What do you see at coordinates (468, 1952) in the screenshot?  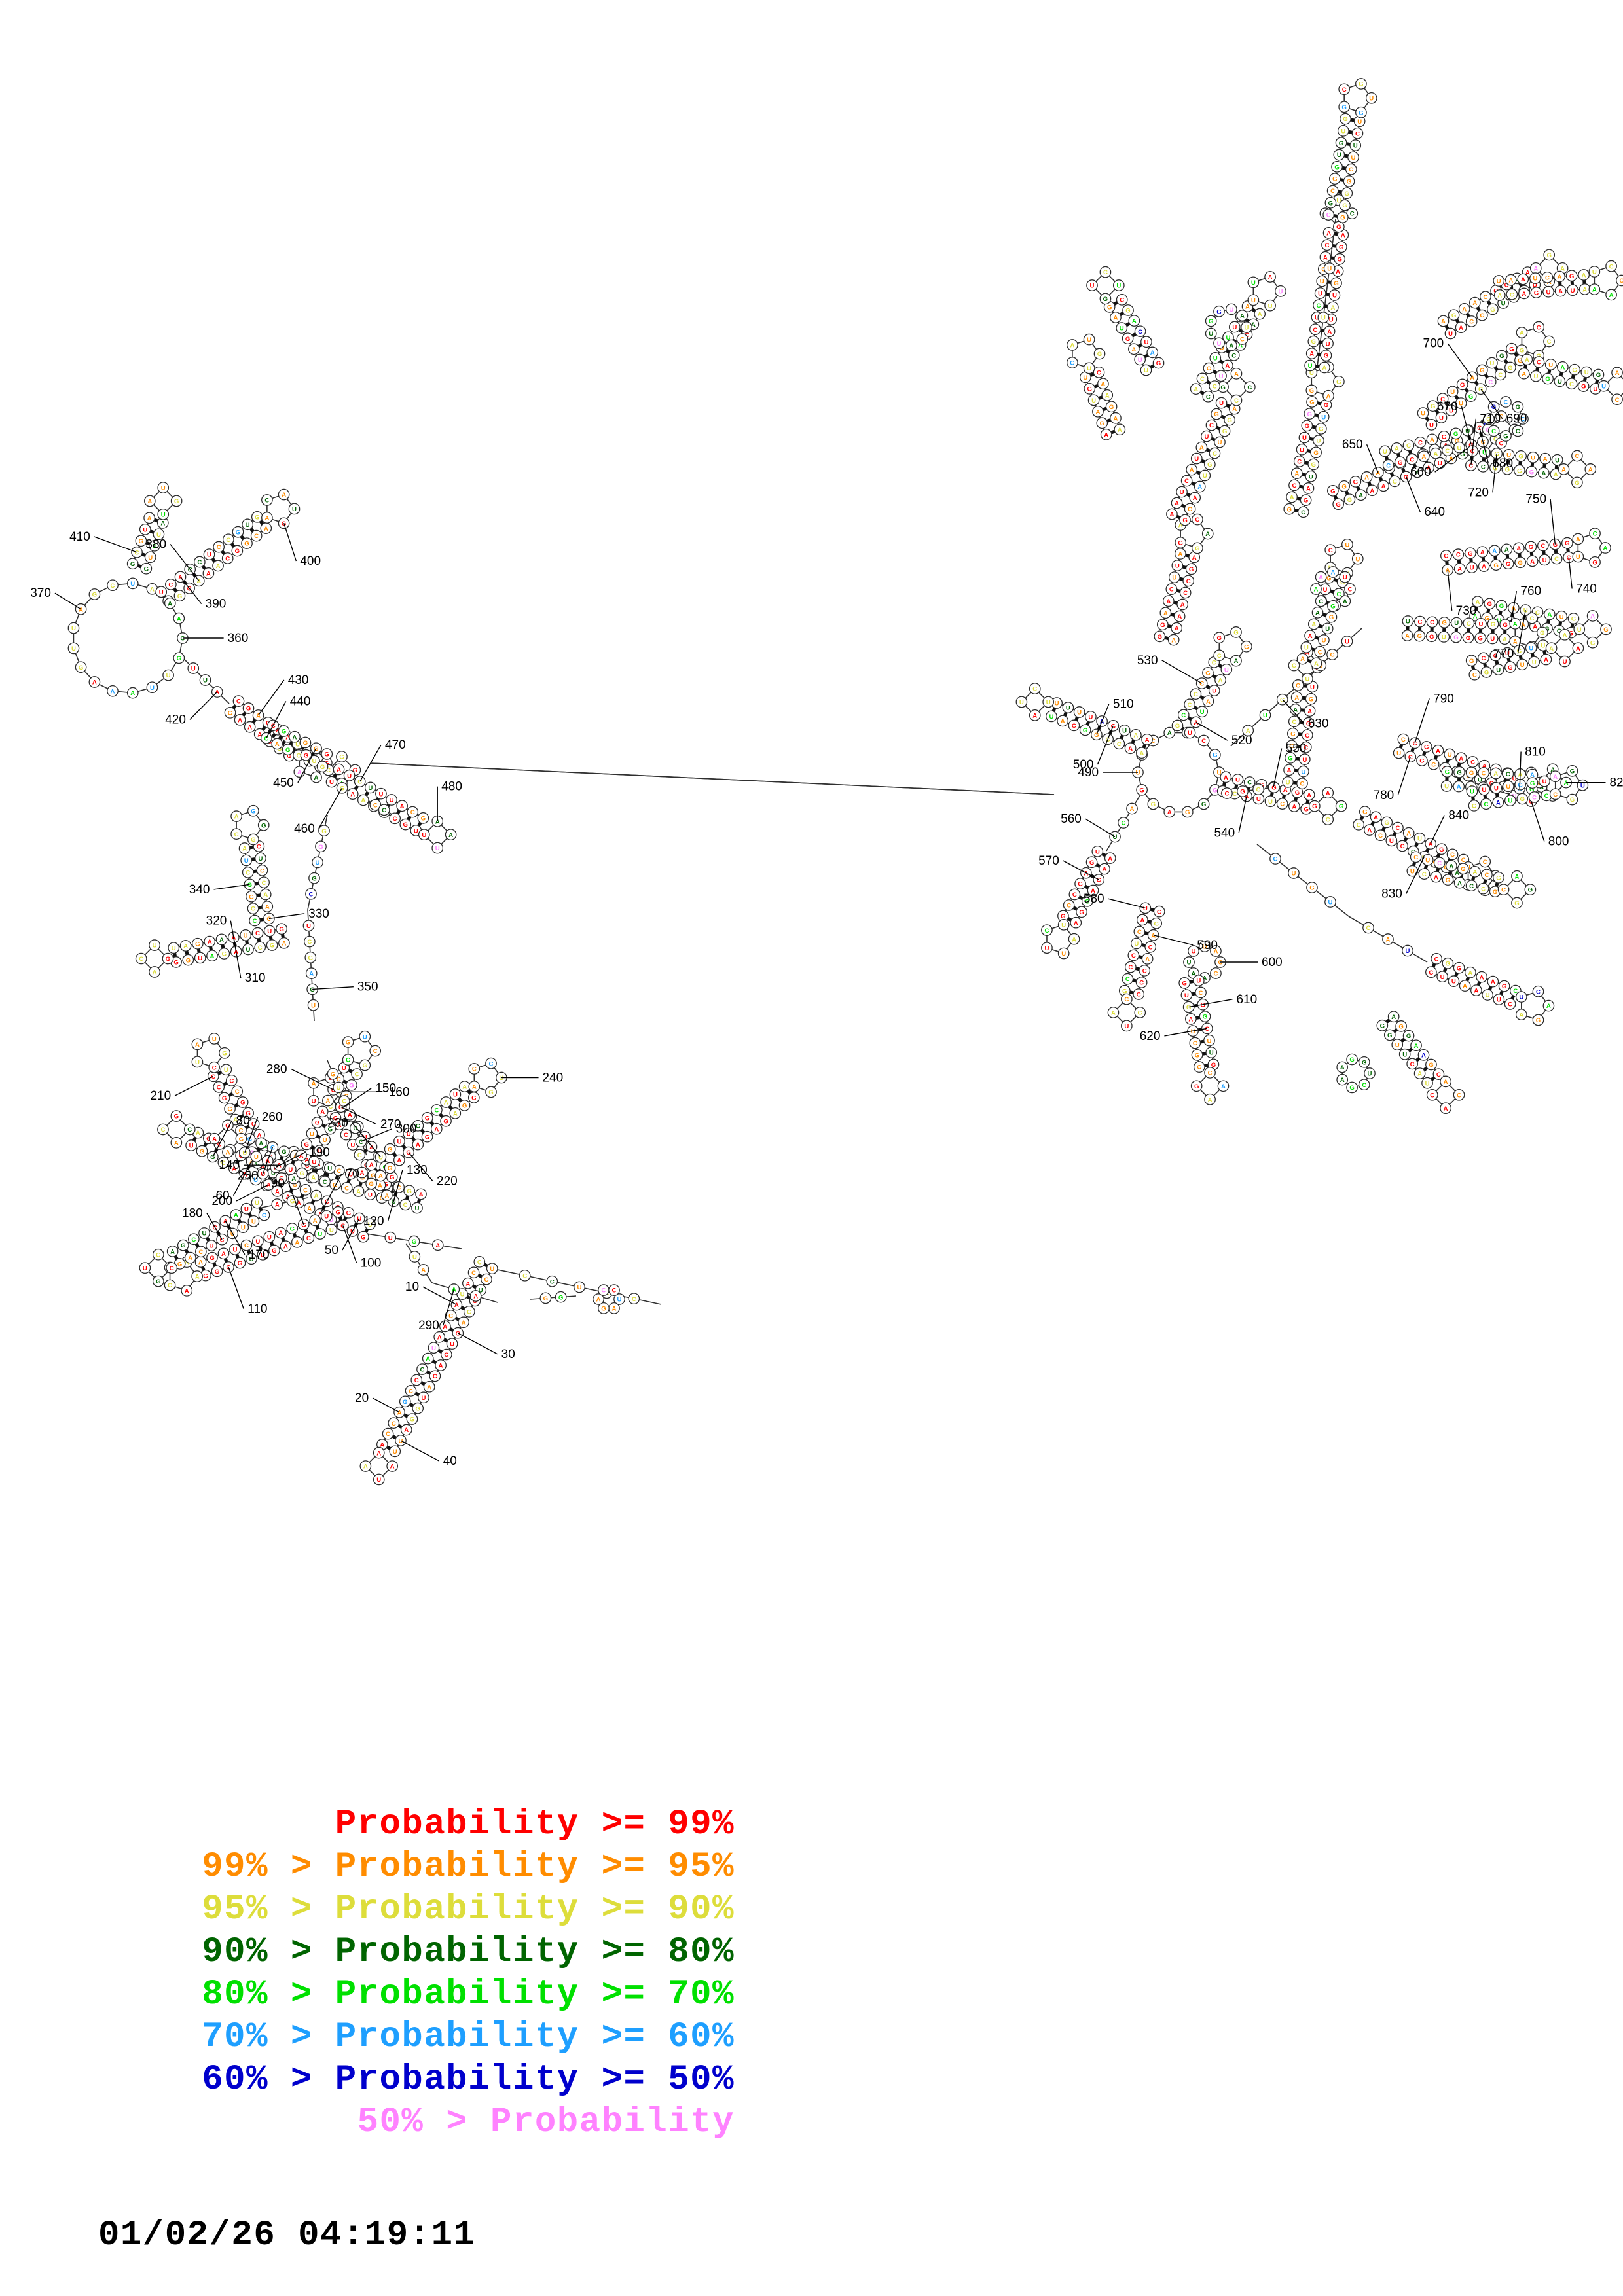 I see `legend-row-80: 90% > Probability >= 80%` at bounding box center [468, 1952].